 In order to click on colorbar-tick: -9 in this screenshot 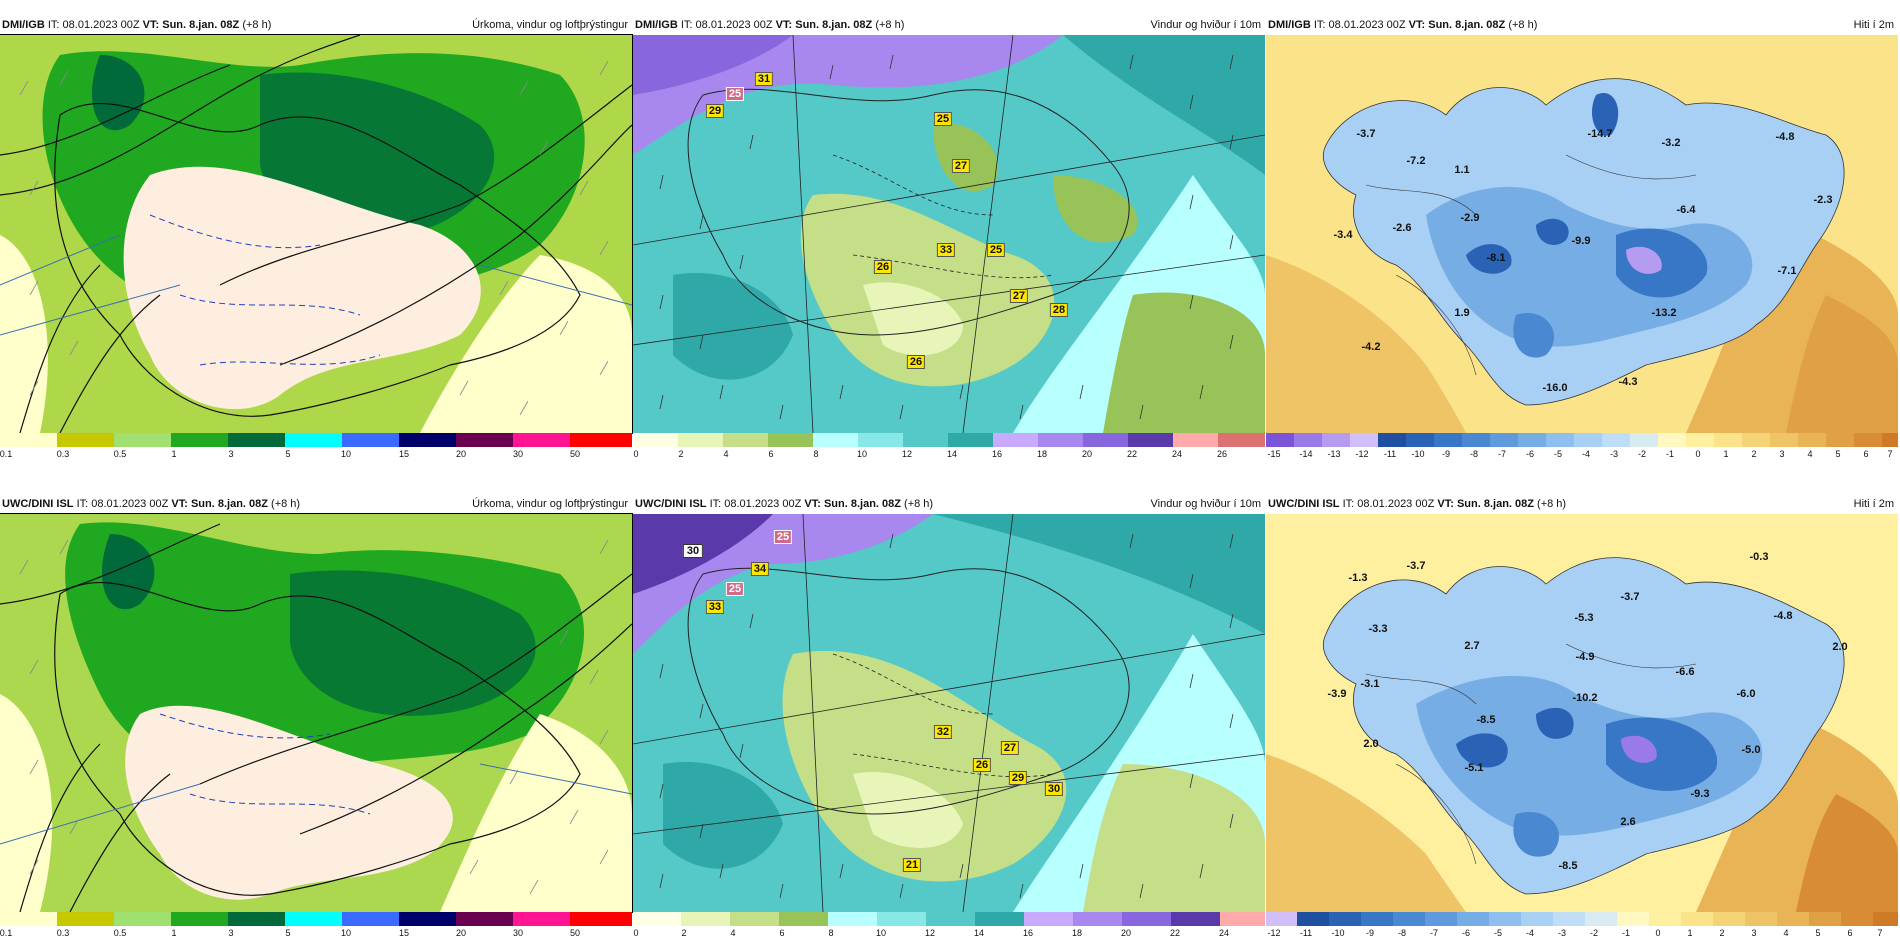, I will do `click(1370, 933)`.